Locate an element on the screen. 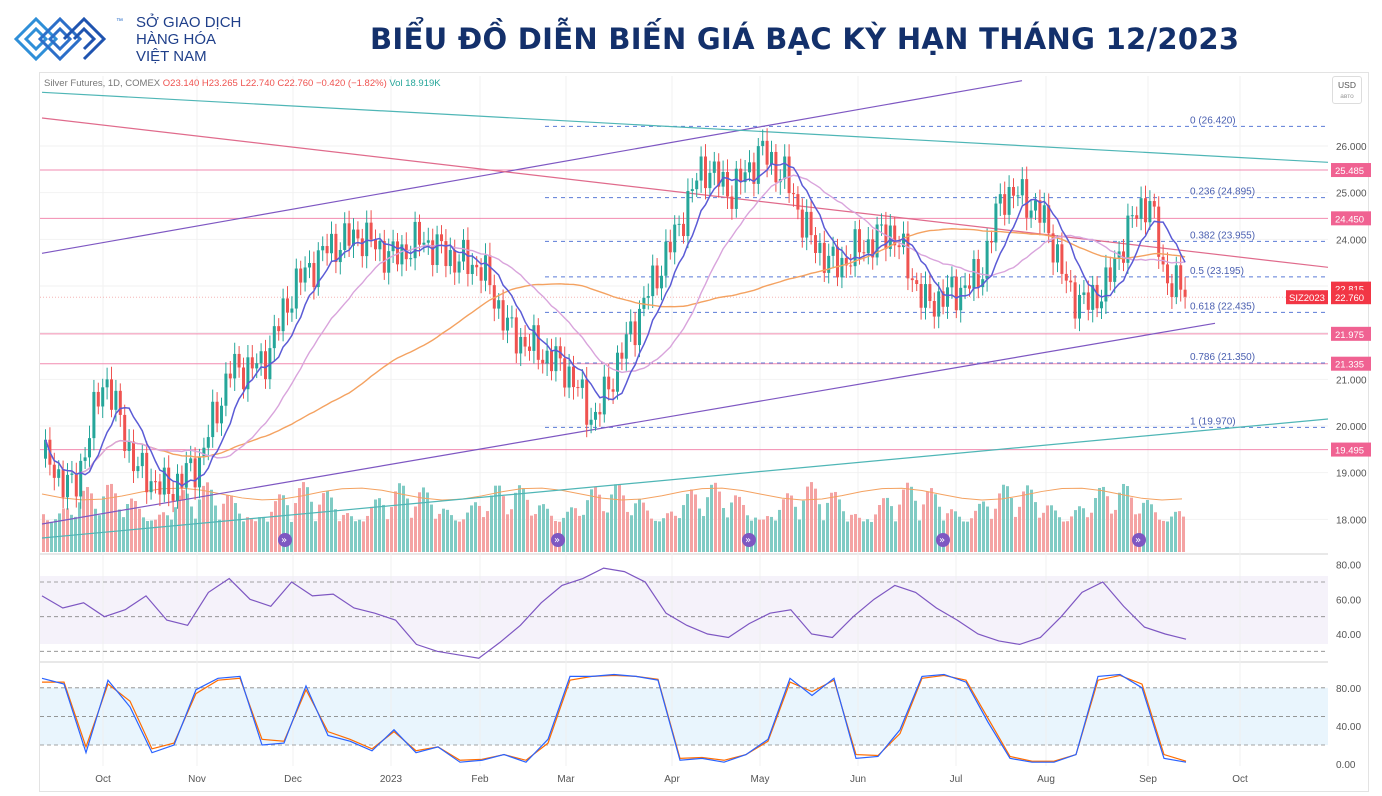 This screenshot has width=1382, height=796. price-level-tag-text: 21.975 is located at coordinates (1349, 335).